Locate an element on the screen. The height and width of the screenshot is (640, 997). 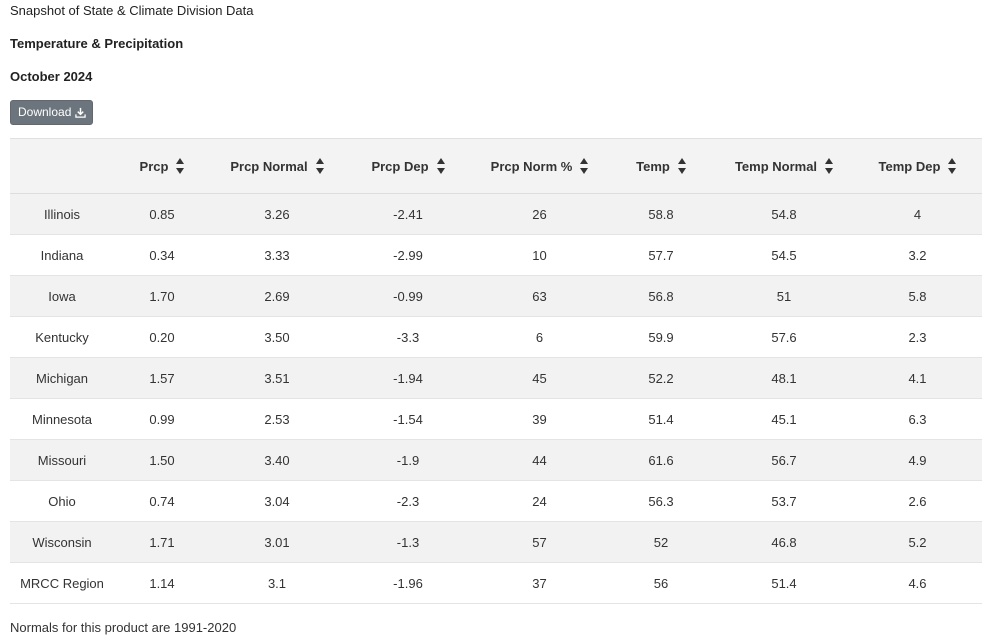
table-cell: 10 is located at coordinates (539, 255).